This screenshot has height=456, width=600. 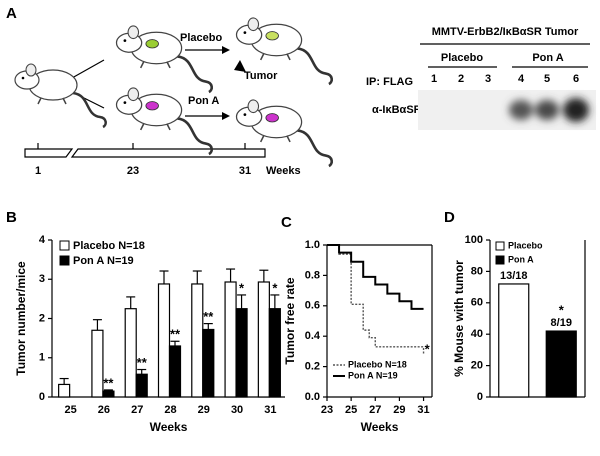 I want to click on y-tick-label: 40, so click(x=477, y=334).